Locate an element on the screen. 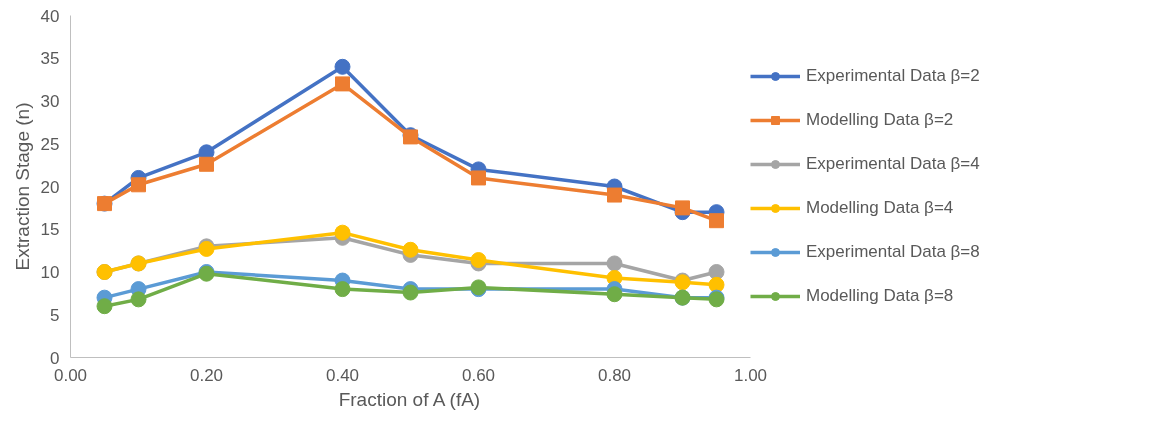  x-tick-label: 0.80 is located at coordinates (614, 375).